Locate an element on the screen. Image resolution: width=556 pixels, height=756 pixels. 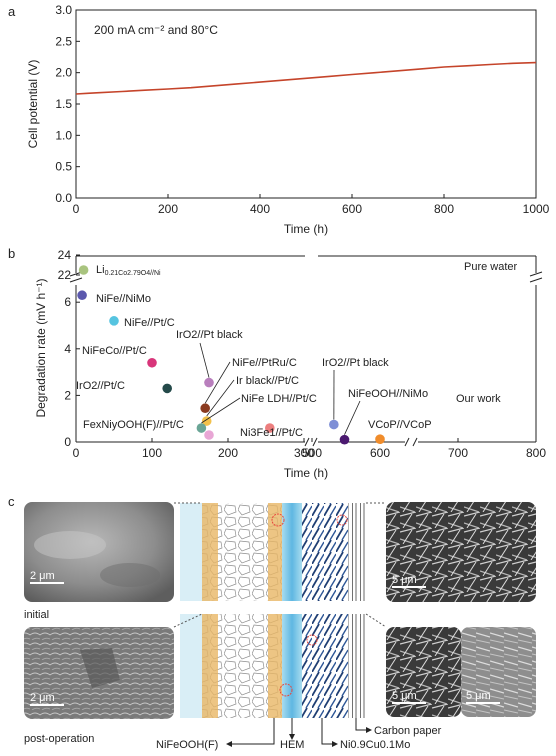
catalyst-particles-post is located at coordinates (275, 666).